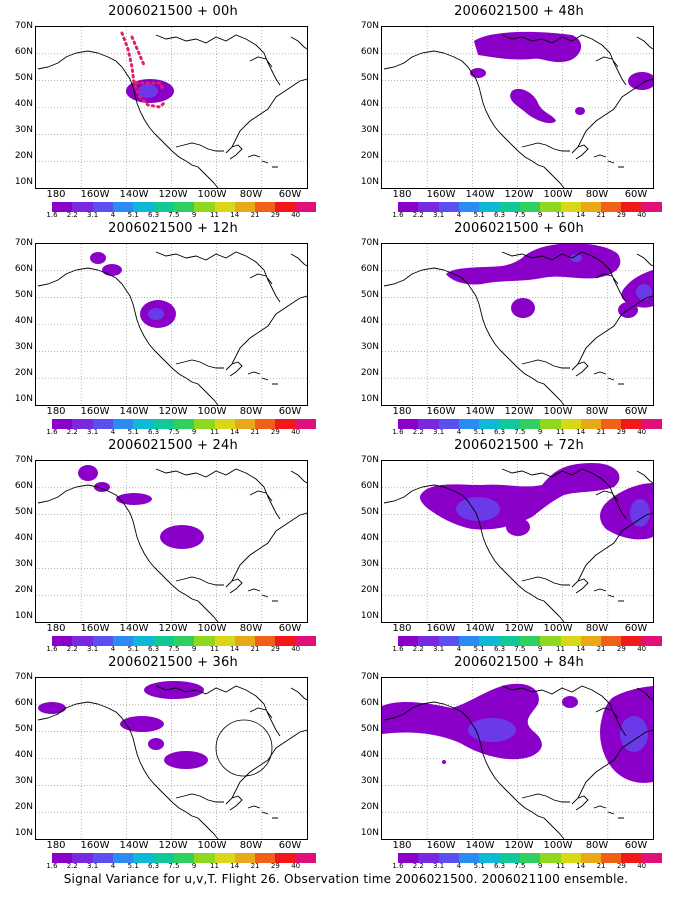  Describe the element at coordinates (173, 228) in the screenshot. I see `panel-title: 2006021500 + 12h` at that location.